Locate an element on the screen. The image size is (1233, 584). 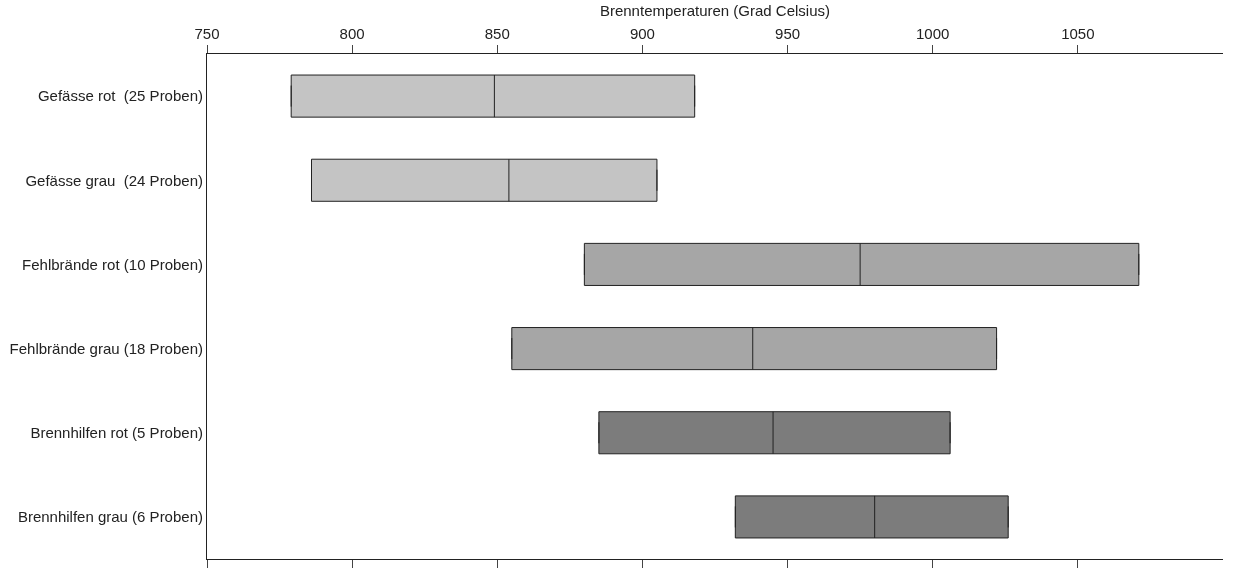
y-tick-label: Brennhilfen grau (6 Proben) is located at coordinates (110, 517).